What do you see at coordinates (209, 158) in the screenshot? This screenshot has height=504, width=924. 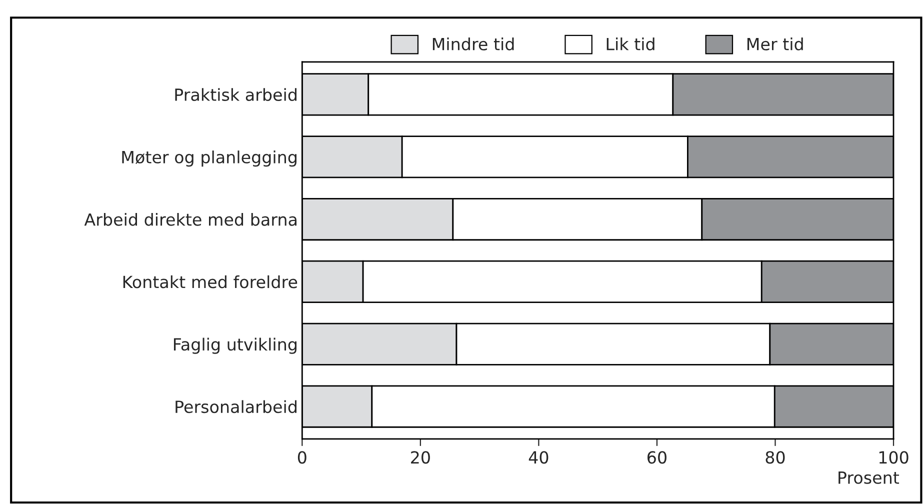 I see `y-tick-label: Møter og planlegging` at bounding box center [209, 158].